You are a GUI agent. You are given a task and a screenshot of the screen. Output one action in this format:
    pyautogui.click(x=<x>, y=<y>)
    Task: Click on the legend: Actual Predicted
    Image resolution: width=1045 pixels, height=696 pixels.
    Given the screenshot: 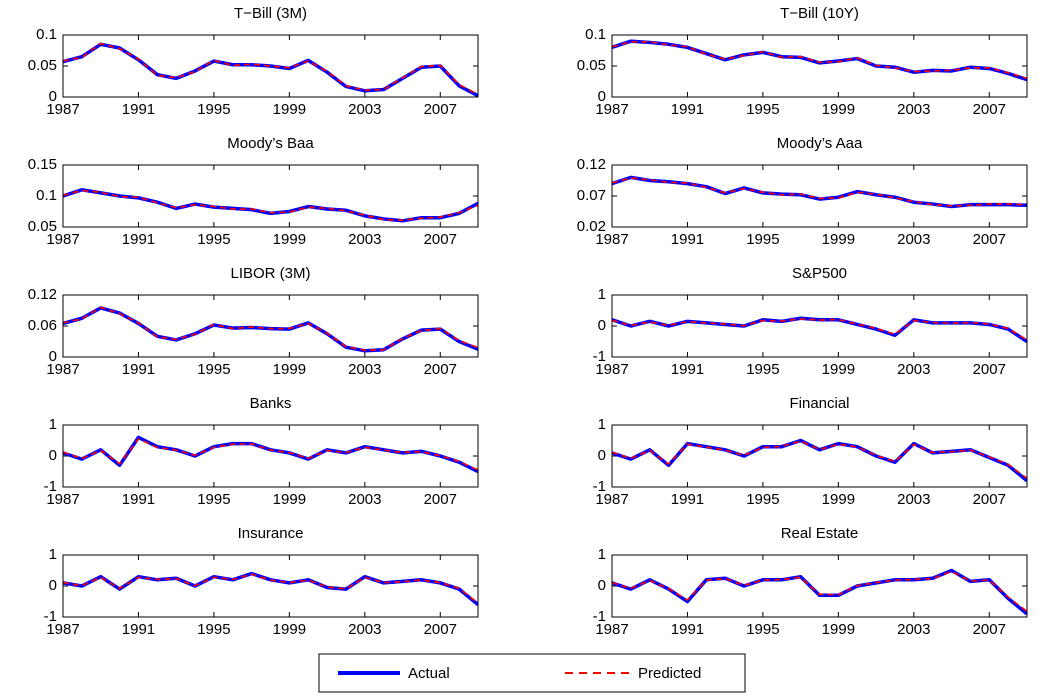 What is the action you would take?
    pyautogui.click(x=532, y=673)
    